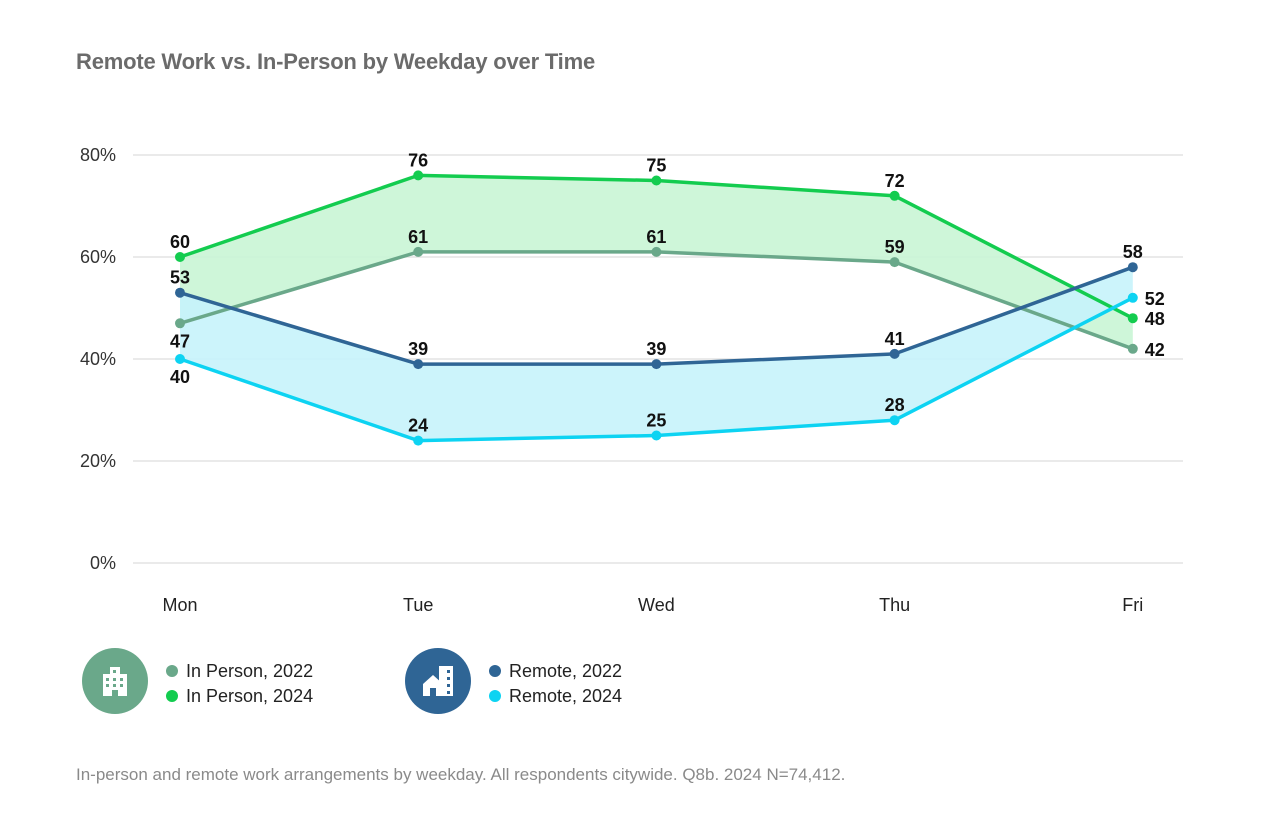 This screenshot has height=830, width=1275. Describe the element at coordinates (98, 461) in the screenshot. I see `y-tick-label: 20%` at that location.